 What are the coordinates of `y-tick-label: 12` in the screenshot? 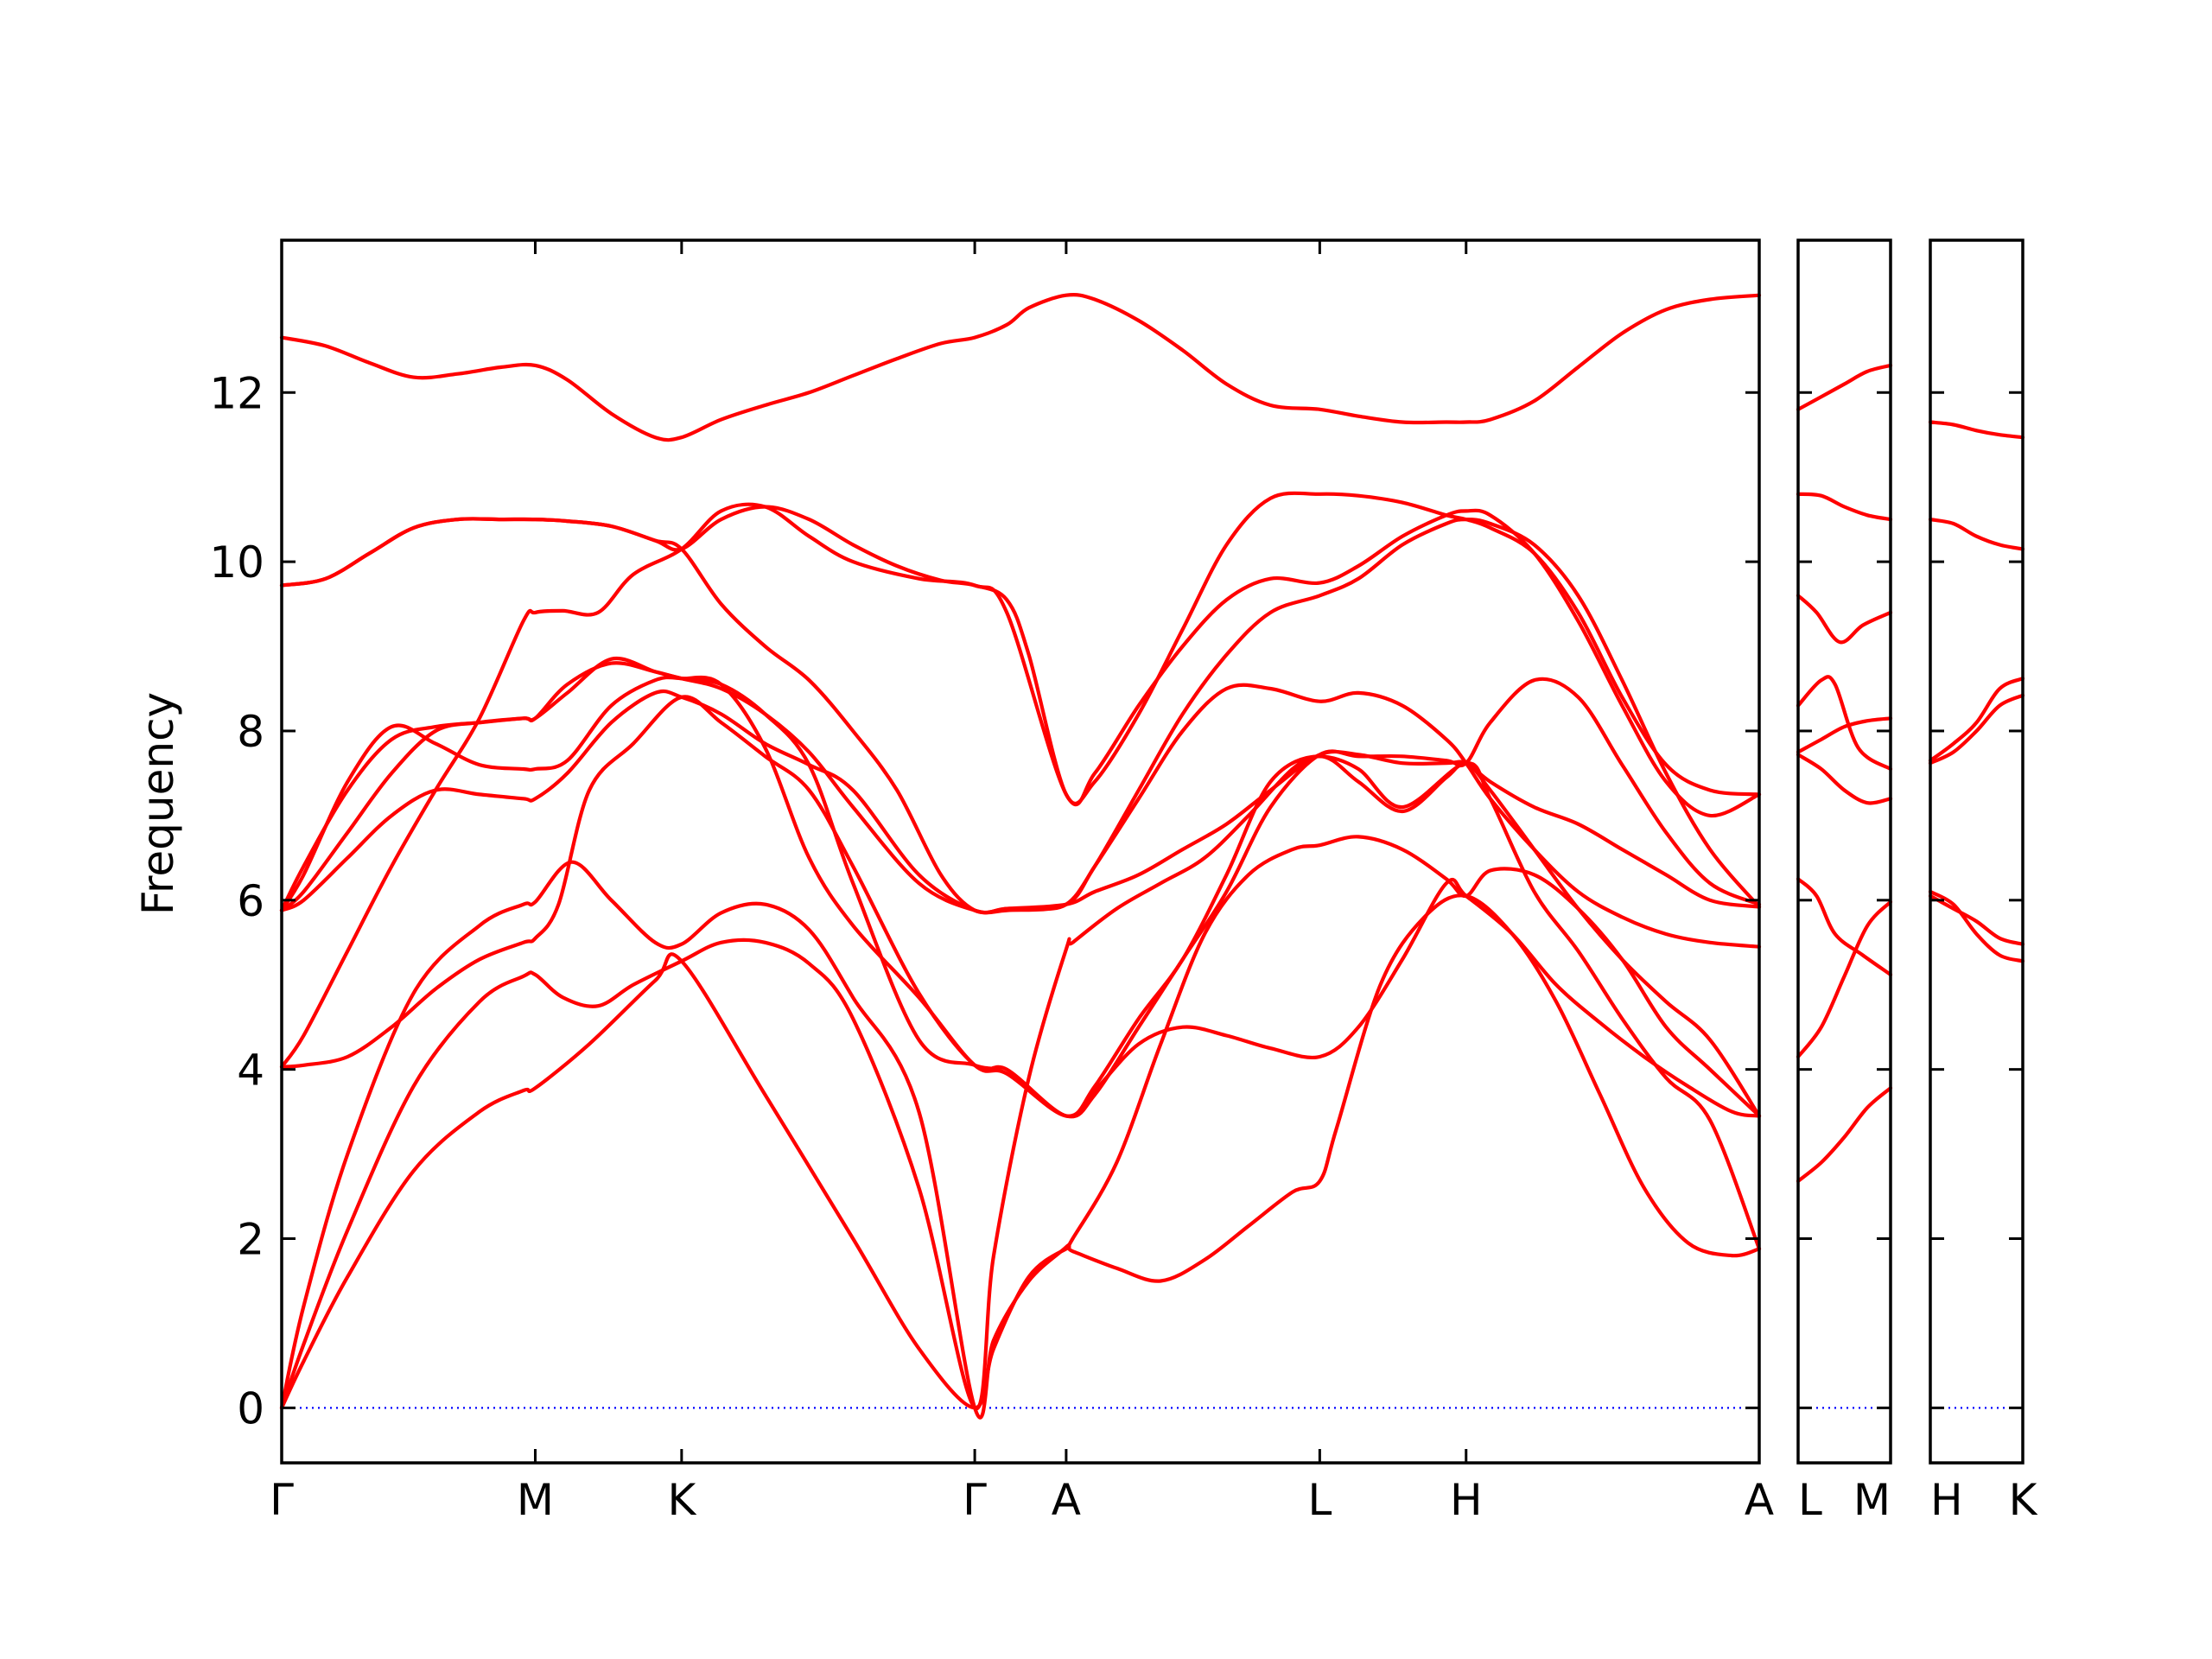 It's located at (236, 393).